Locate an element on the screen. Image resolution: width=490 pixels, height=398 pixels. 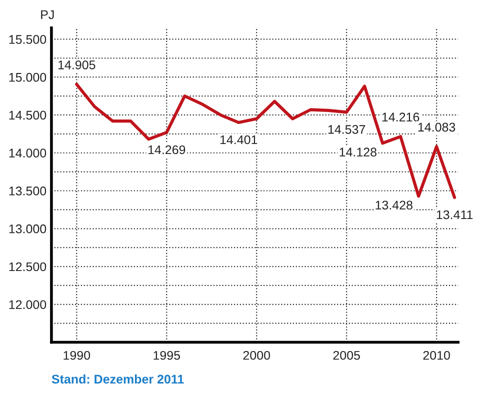
y-tick-label: 12.000 is located at coordinates (27, 305).